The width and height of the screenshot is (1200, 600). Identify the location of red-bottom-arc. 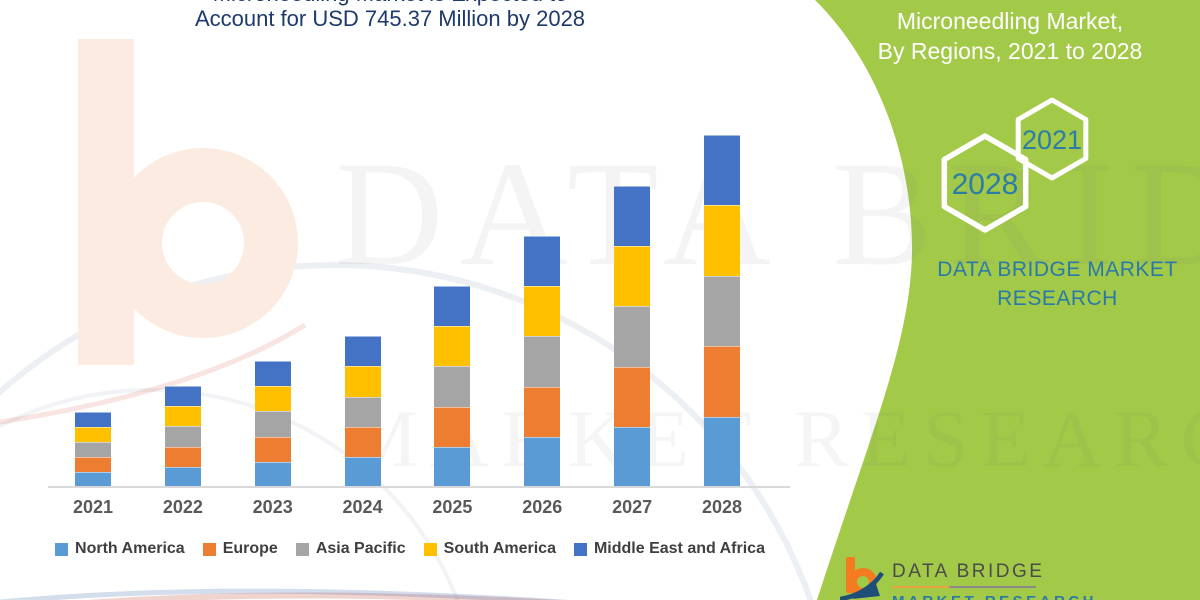
(324, 596).